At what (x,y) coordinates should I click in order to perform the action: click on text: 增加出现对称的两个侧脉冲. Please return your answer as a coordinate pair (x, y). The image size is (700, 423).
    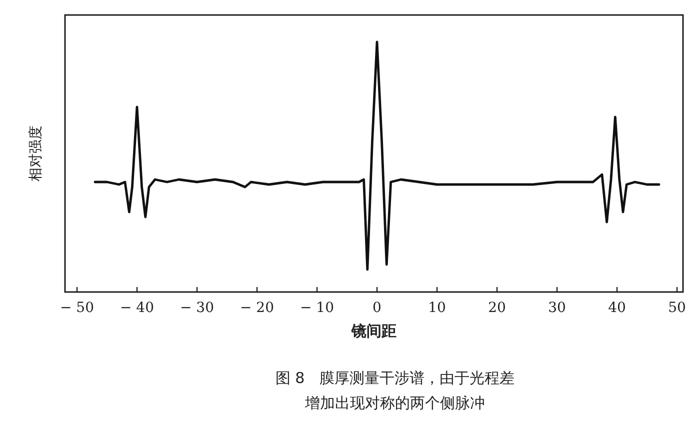
    Looking at the image, I should click on (394, 403).